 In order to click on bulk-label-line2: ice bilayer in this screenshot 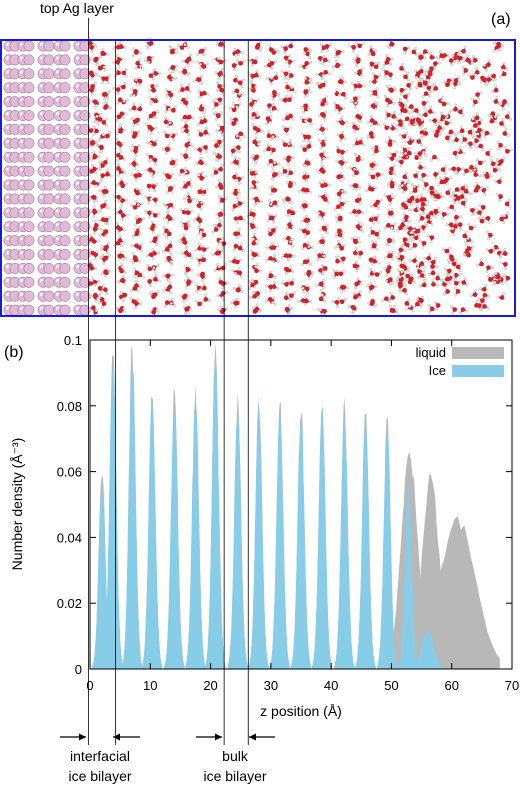, I will do `click(234, 776)`.